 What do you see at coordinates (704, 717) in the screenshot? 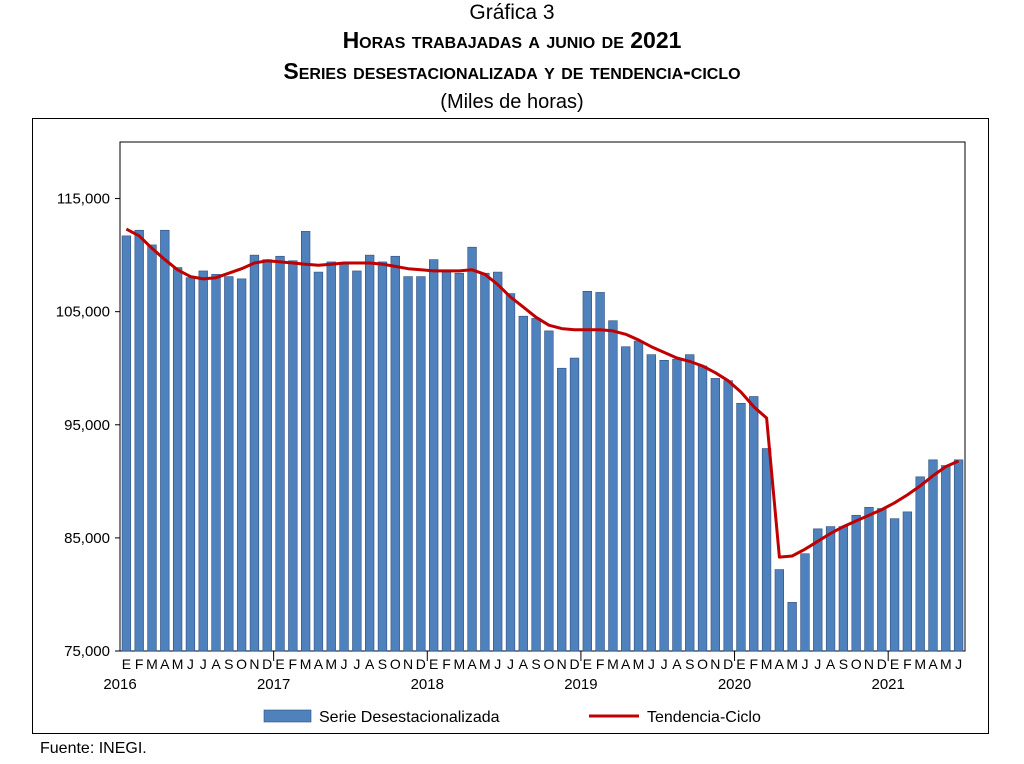
I see `legend-label-trend: Tendencia-Ciclo` at bounding box center [704, 717].